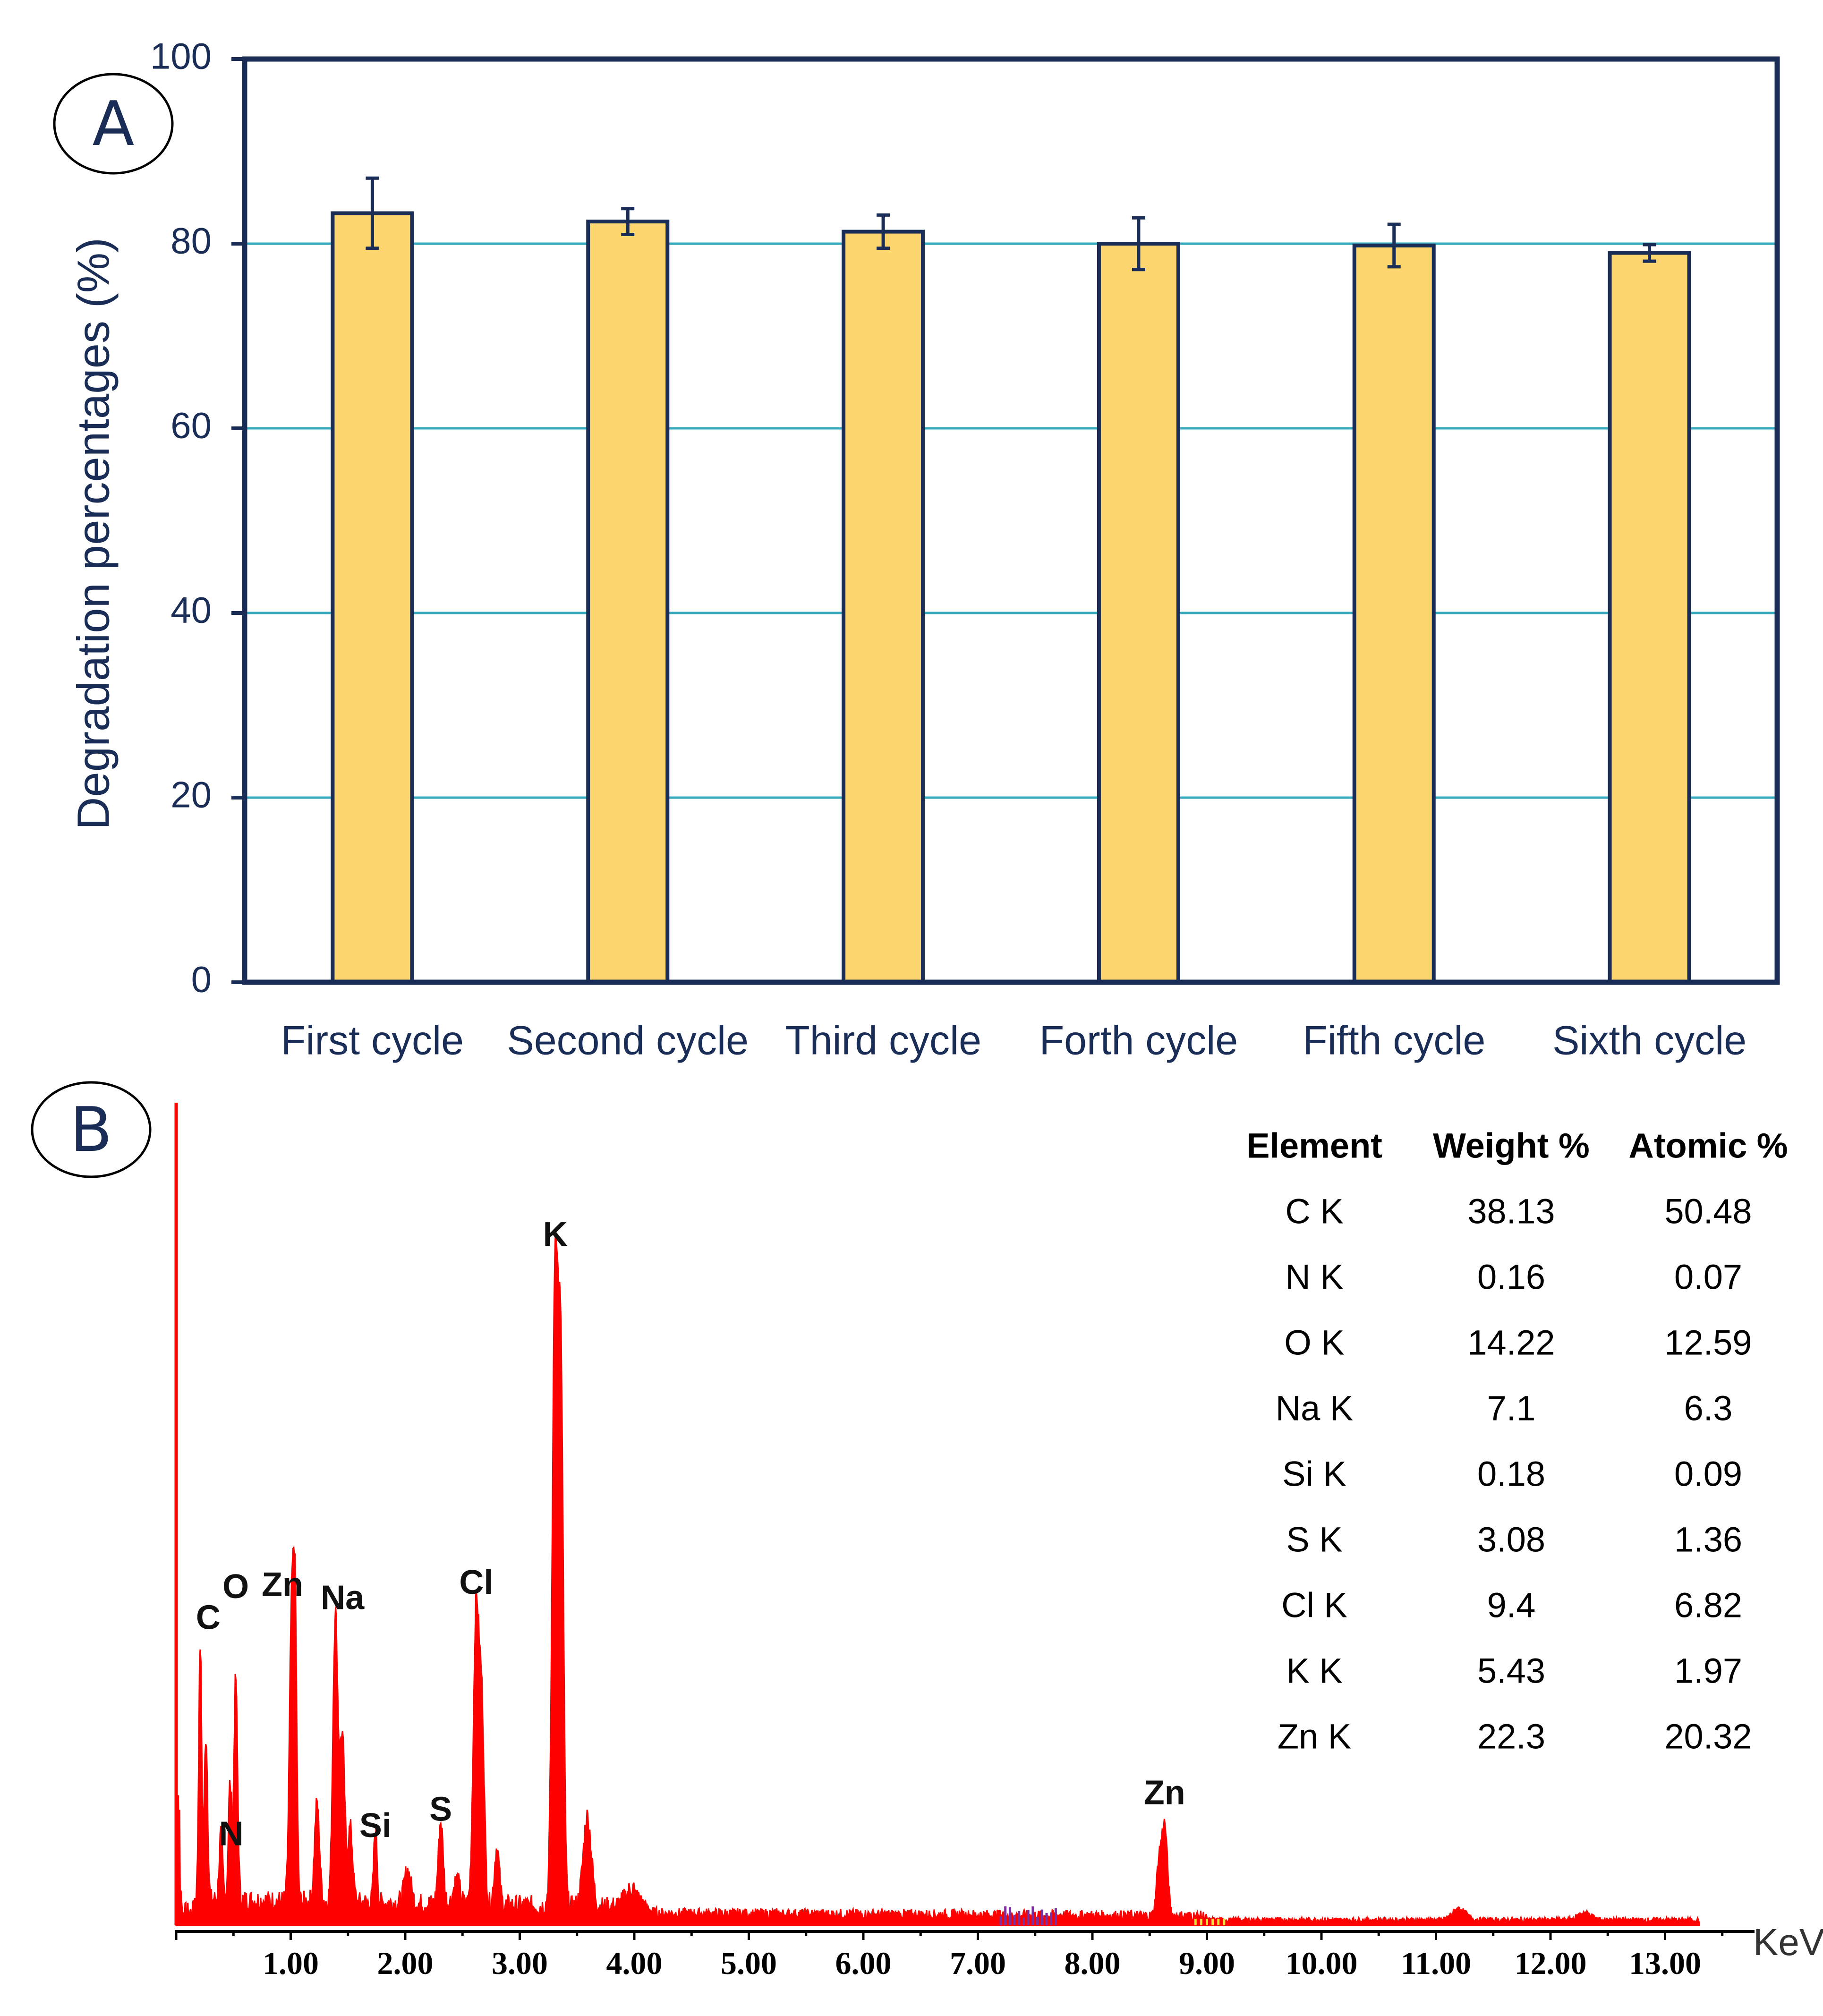 The width and height of the screenshot is (1823, 2016). What do you see at coordinates (1708, 1408) in the screenshot?
I see `table-cell: 6.3` at bounding box center [1708, 1408].